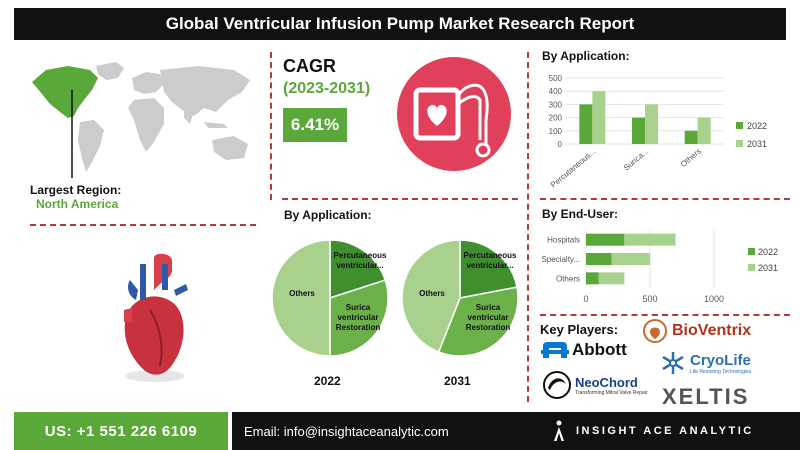 This screenshot has height=450, width=800. What do you see at coordinates (580, 214) in the screenshot?
I see `chart-title: By End-User:` at bounding box center [580, 214].